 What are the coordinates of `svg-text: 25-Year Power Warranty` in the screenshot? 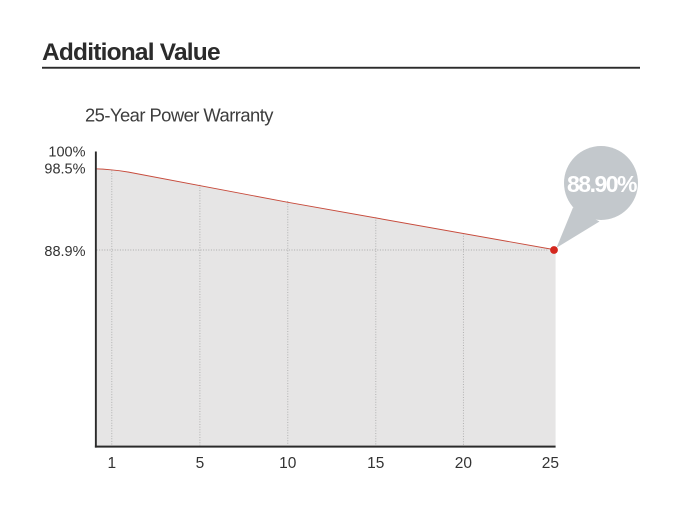 It's located at (179, 115).